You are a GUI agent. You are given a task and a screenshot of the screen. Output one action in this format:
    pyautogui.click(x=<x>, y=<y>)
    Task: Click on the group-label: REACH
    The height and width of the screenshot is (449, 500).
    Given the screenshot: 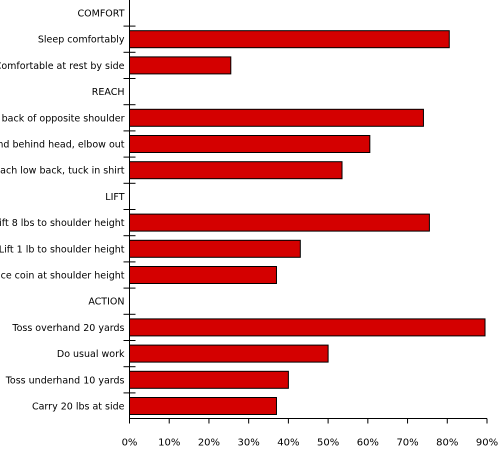 What is the action you would take?
    pyautogui.click(x=108, y=92)
    